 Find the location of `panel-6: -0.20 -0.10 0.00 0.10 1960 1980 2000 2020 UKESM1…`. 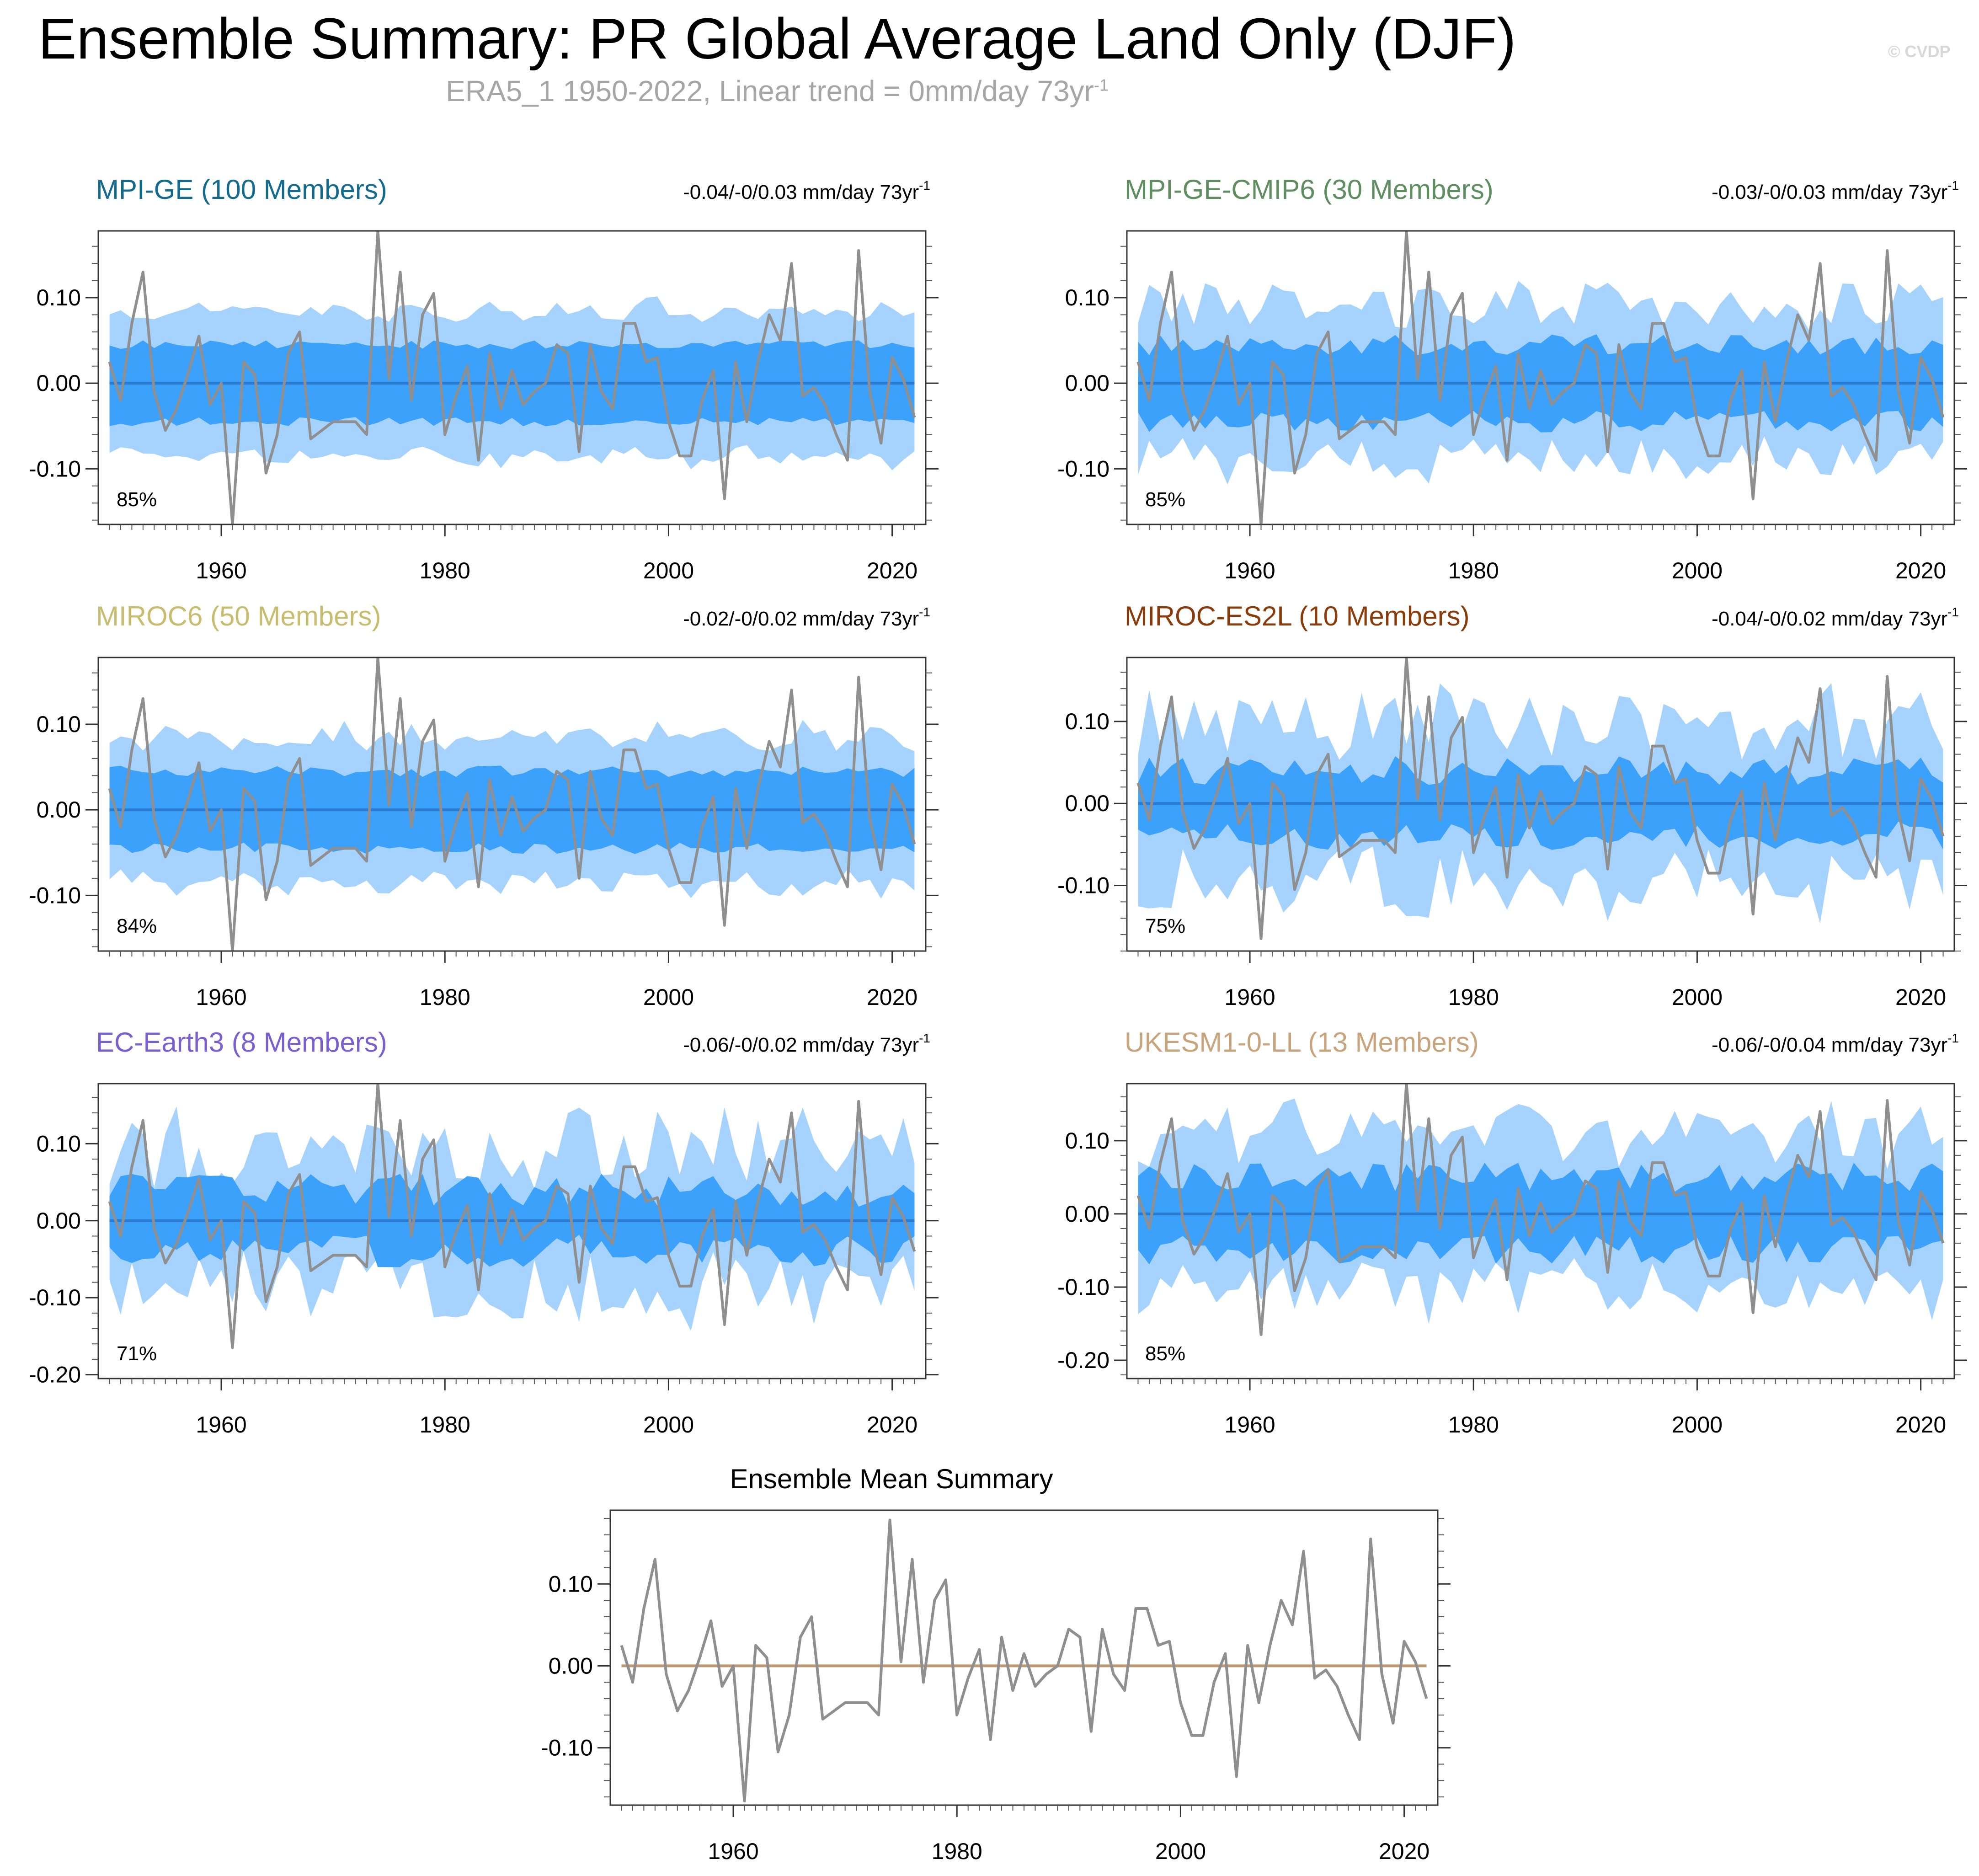

panel-6: -0.20 -0.10 0.00 0.10 1960 1980 2000 2020 UKESM1… is located at coordinates (1512, 1232).